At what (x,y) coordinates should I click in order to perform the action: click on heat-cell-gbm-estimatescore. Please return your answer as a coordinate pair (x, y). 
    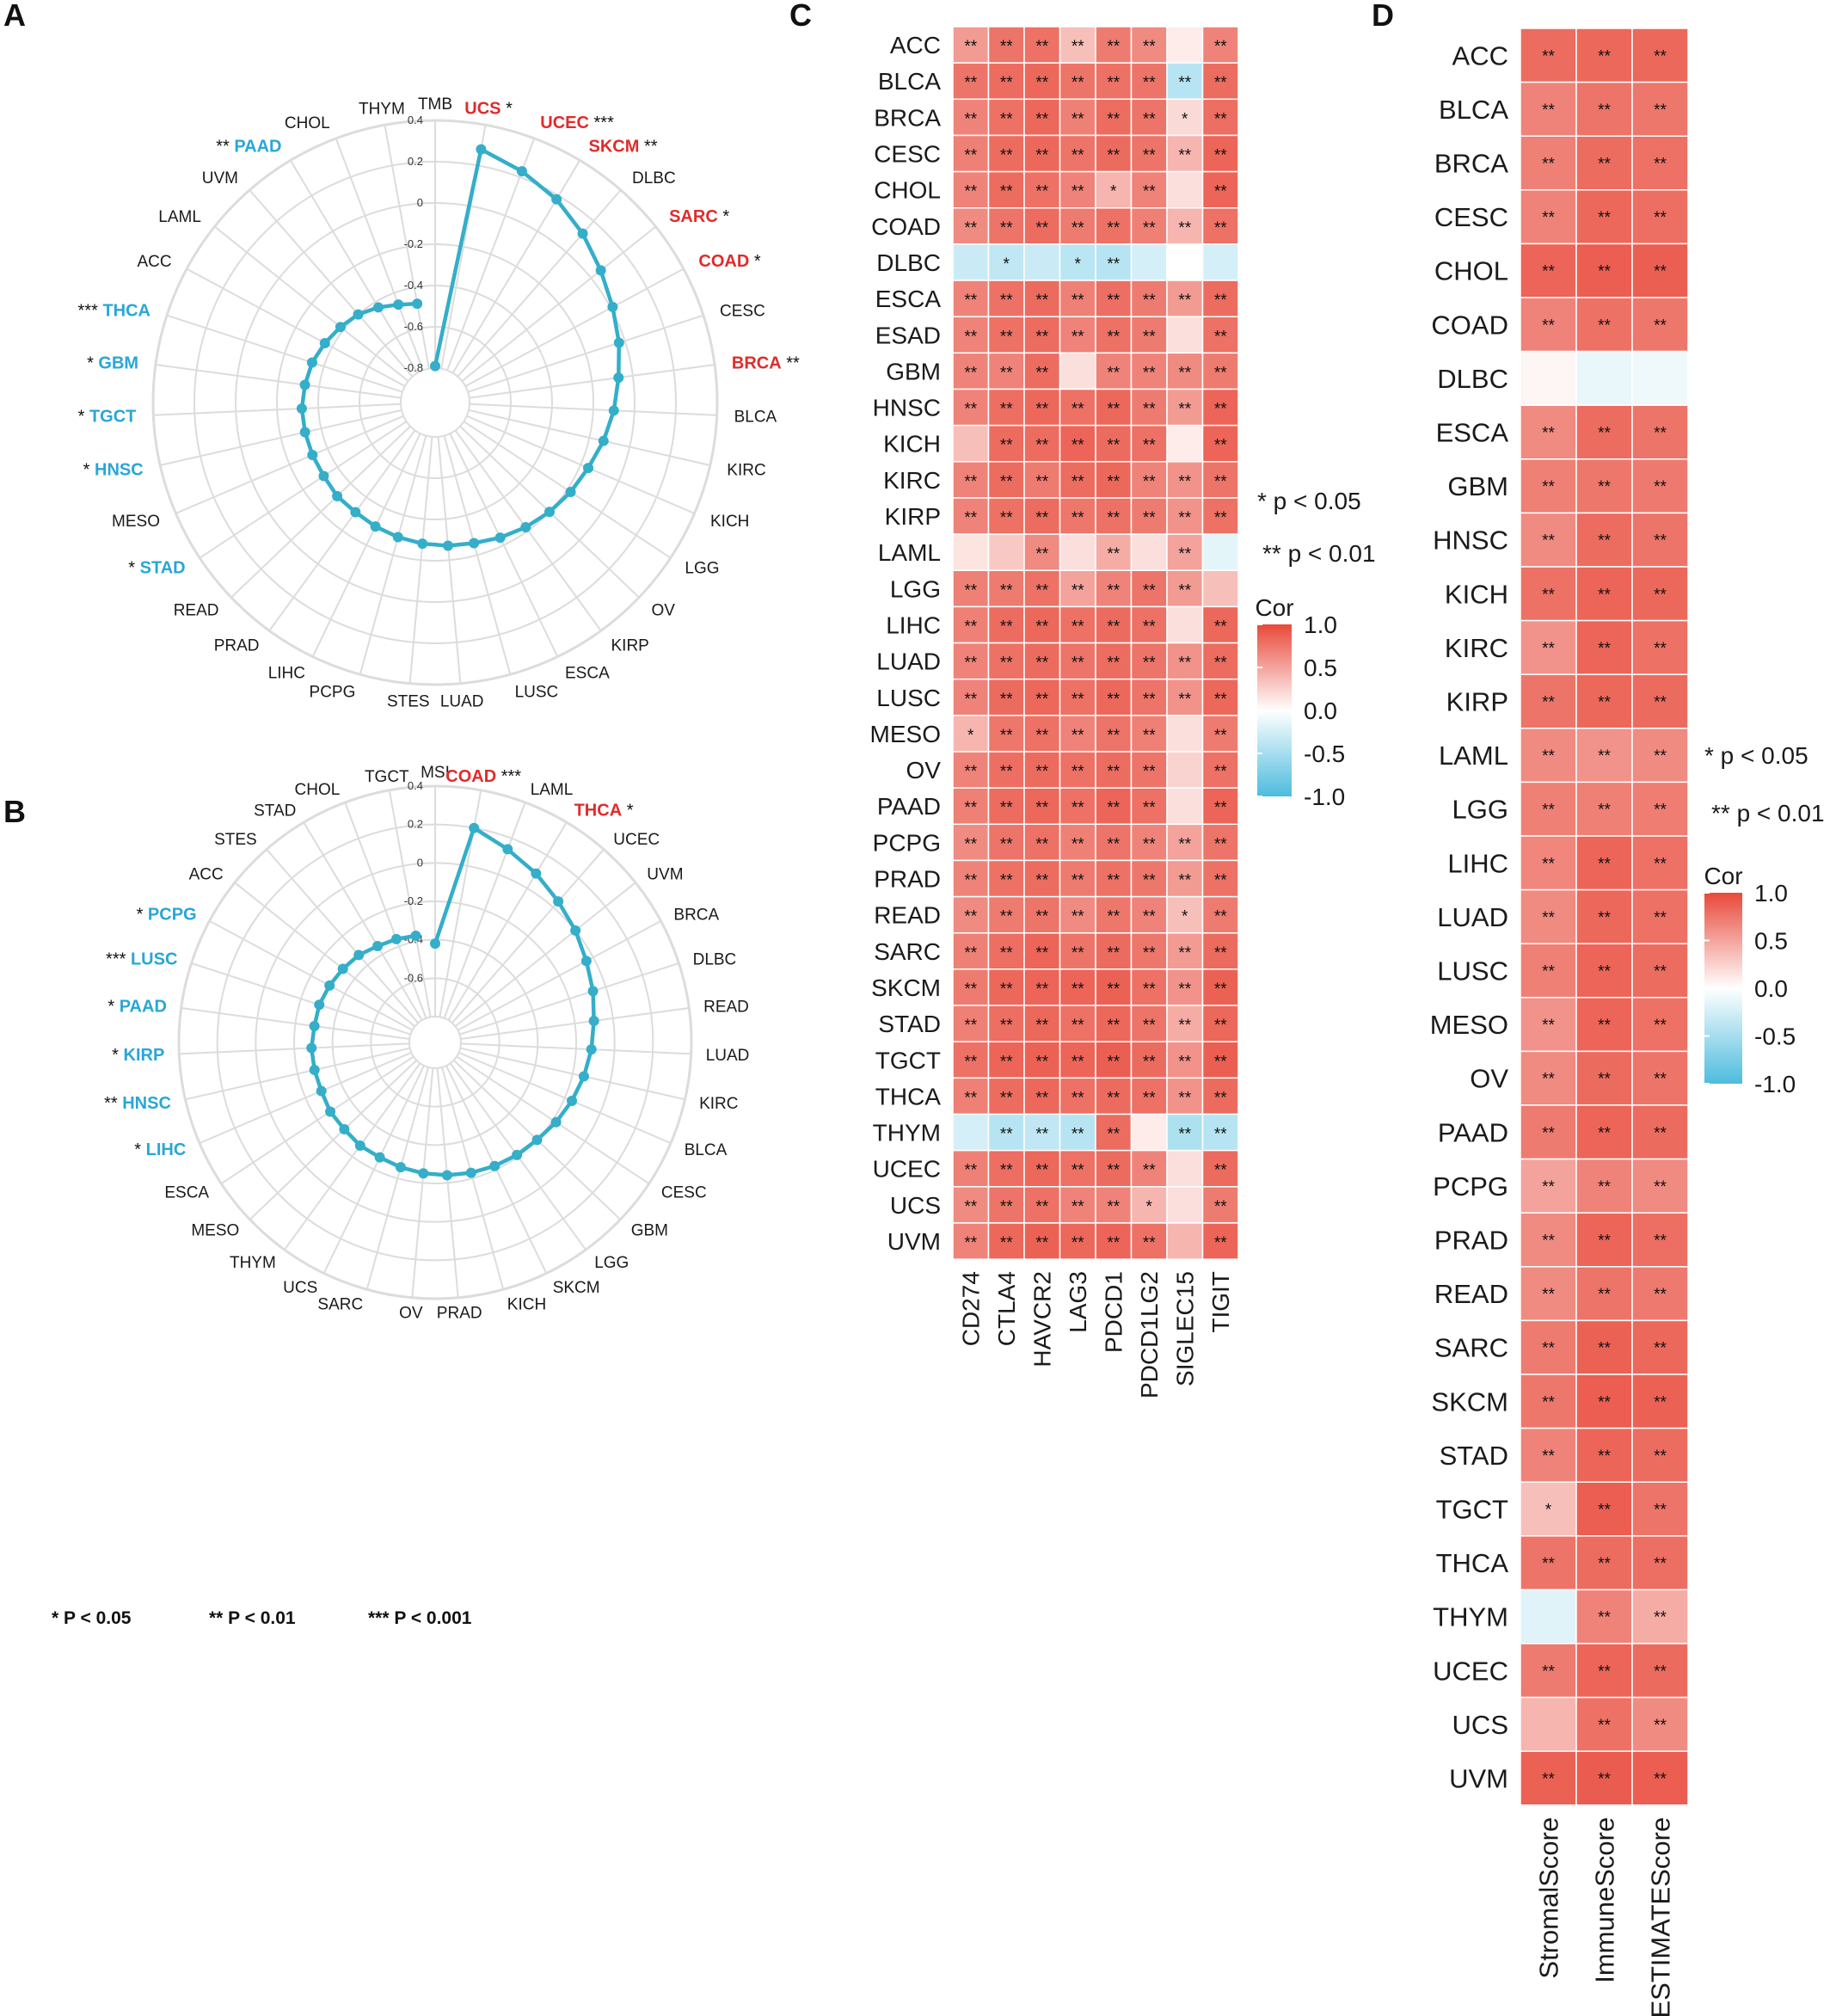
    Looking at the image, I should click on (1660, 486).